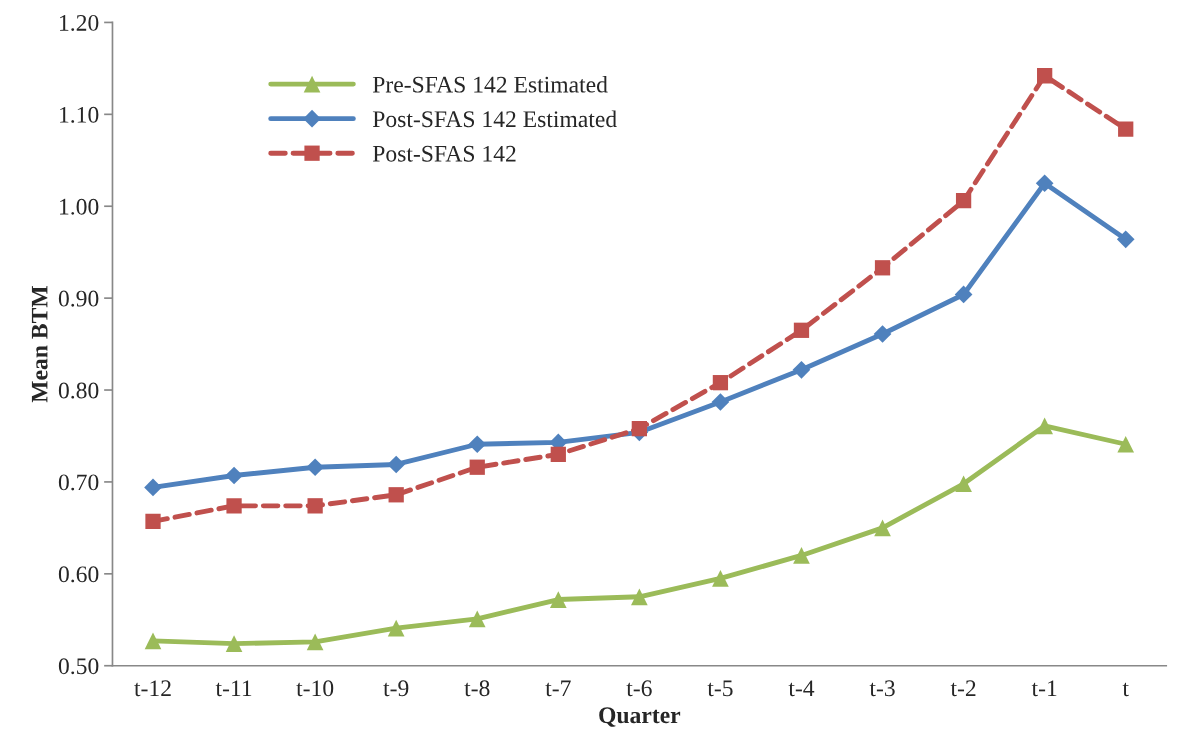  I want to click on x-tick-label: t-12, so click(152, 688).